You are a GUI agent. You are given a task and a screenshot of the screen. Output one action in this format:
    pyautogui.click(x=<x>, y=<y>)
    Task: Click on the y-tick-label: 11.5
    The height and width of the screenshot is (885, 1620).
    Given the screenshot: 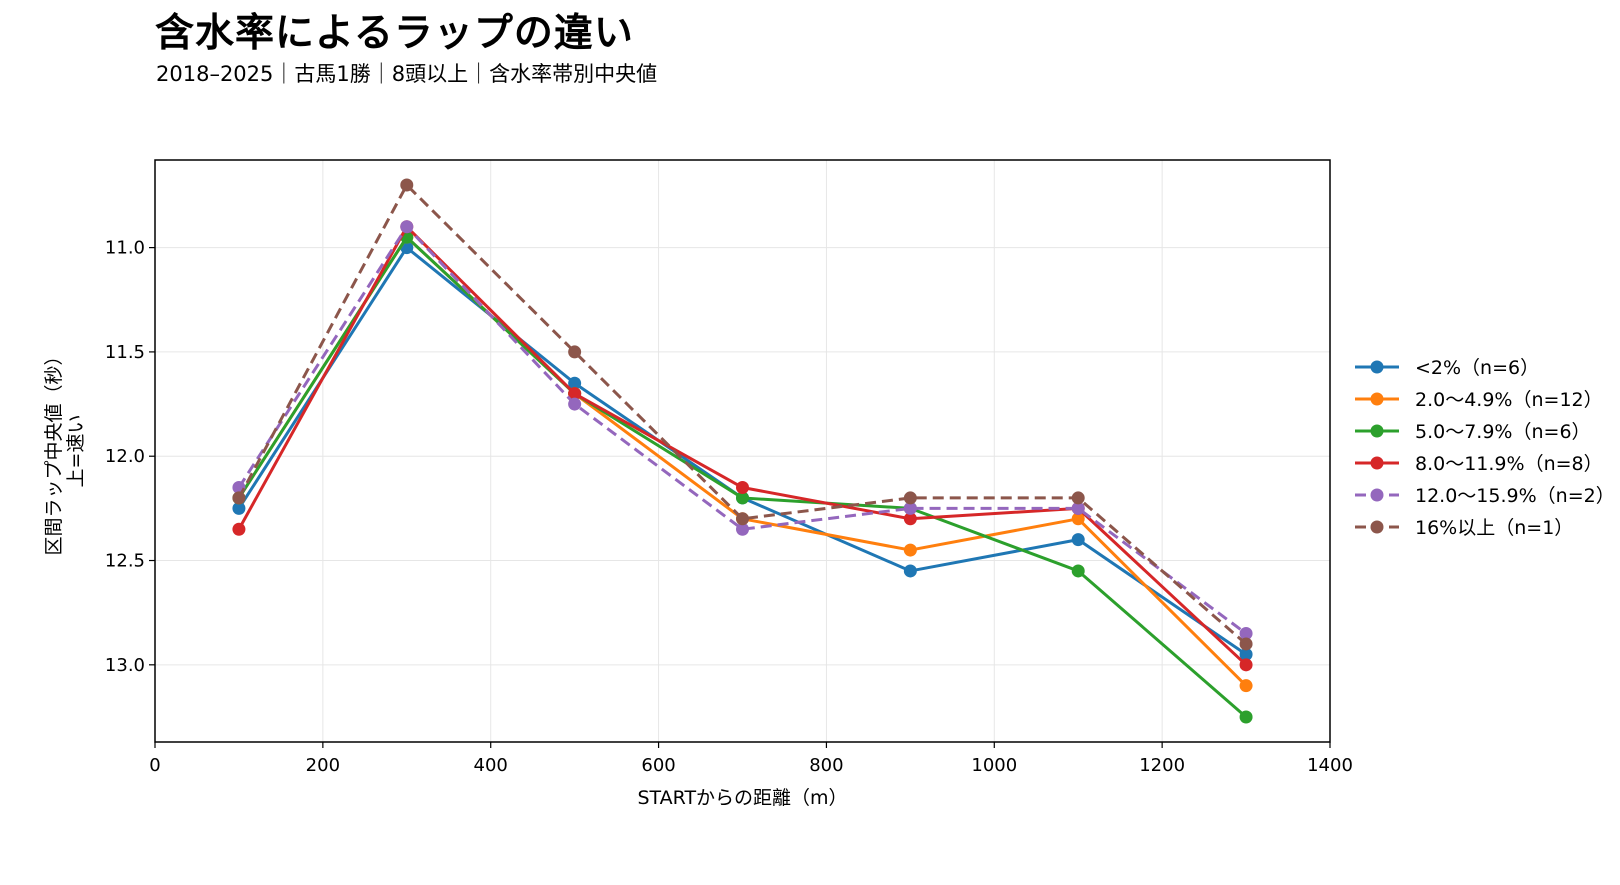 What is the action you would take?
    pyautogui.click(x=125, y=352)
    